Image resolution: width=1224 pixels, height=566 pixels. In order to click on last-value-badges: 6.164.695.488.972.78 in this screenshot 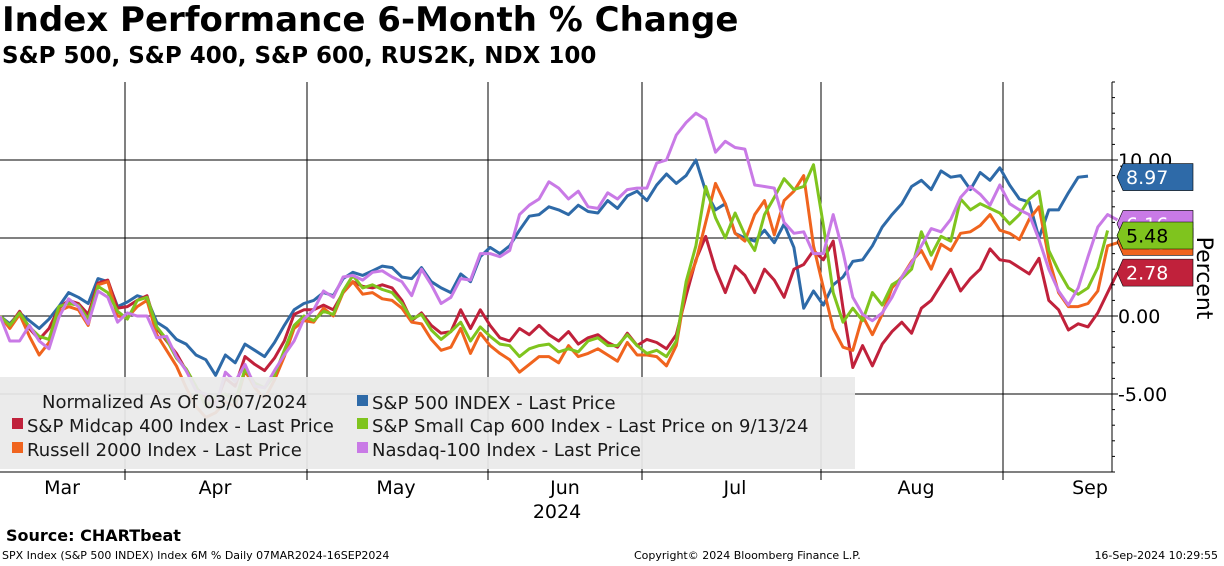, I will do `click(1155, 225)`.